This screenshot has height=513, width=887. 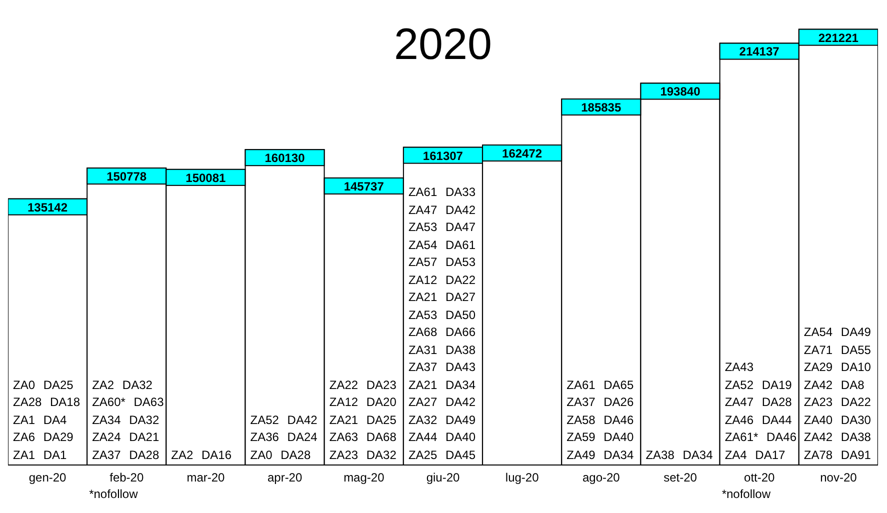 I want to click on data-label: 185835, so click(x=601, y=107).